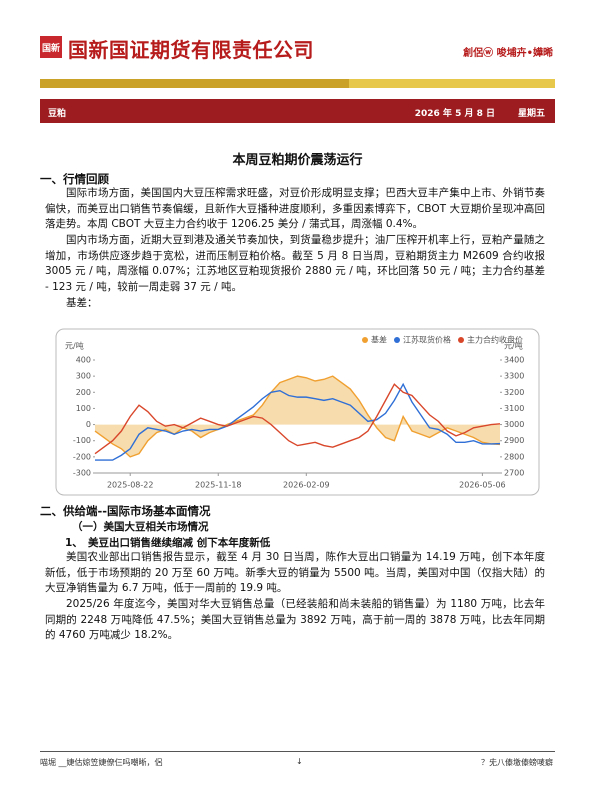  Describe the element at coordinates (517, 762) in the screenshot. I see `footer-right: ？兂八傣墽傣螃唛癖` at that location.